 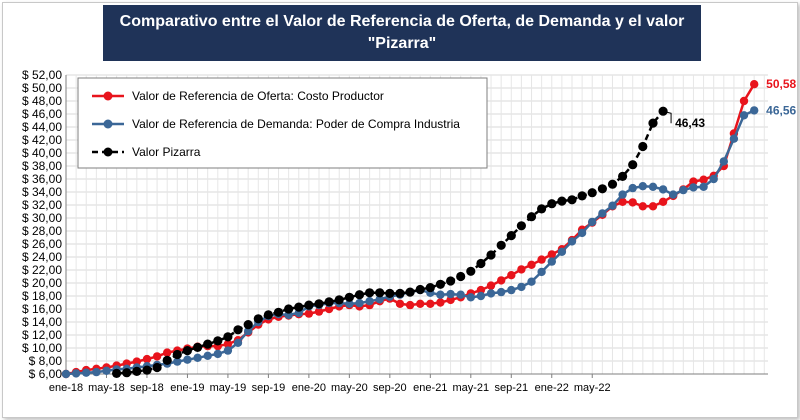 I want to click on y-tick-label: $ 44,00, so click(x=42, y=127).